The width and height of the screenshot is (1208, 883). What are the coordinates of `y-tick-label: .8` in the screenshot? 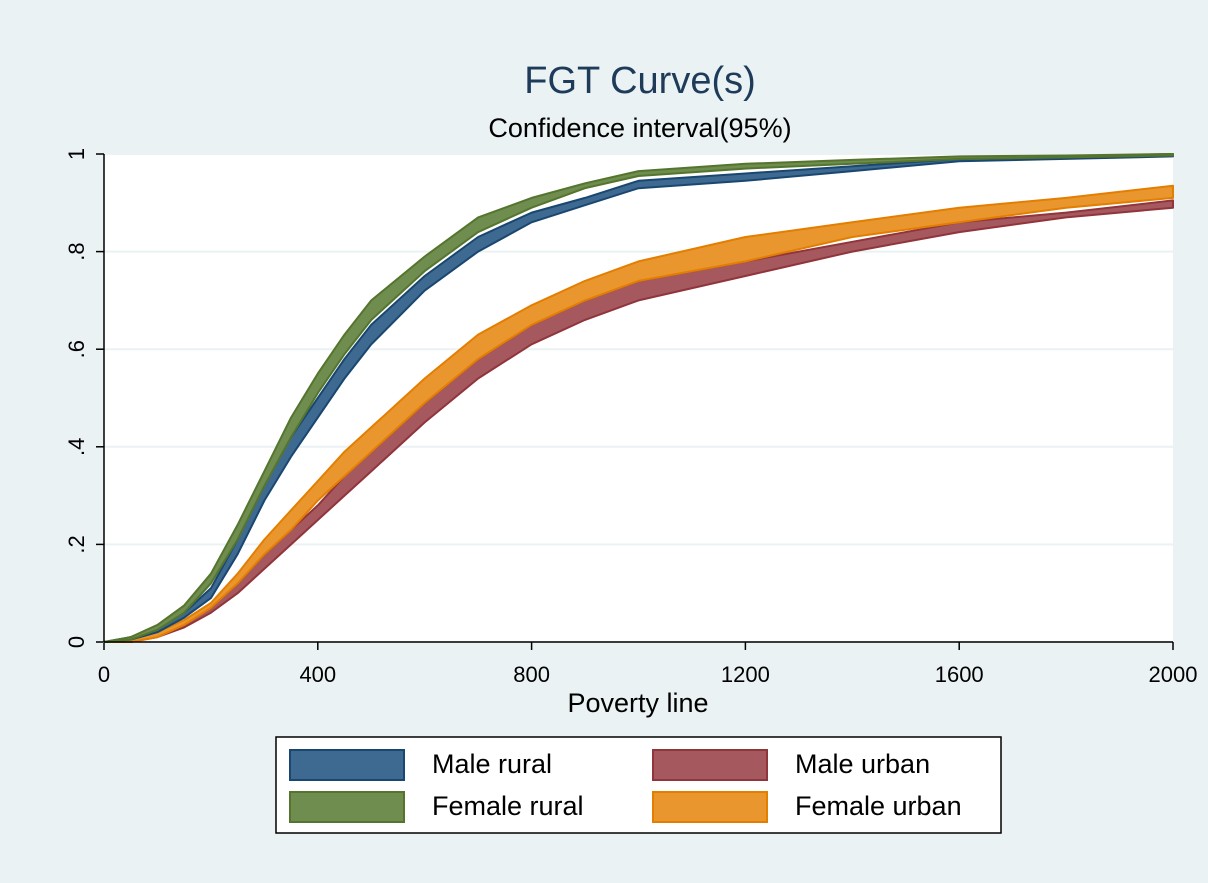 It's located at (76, 251).